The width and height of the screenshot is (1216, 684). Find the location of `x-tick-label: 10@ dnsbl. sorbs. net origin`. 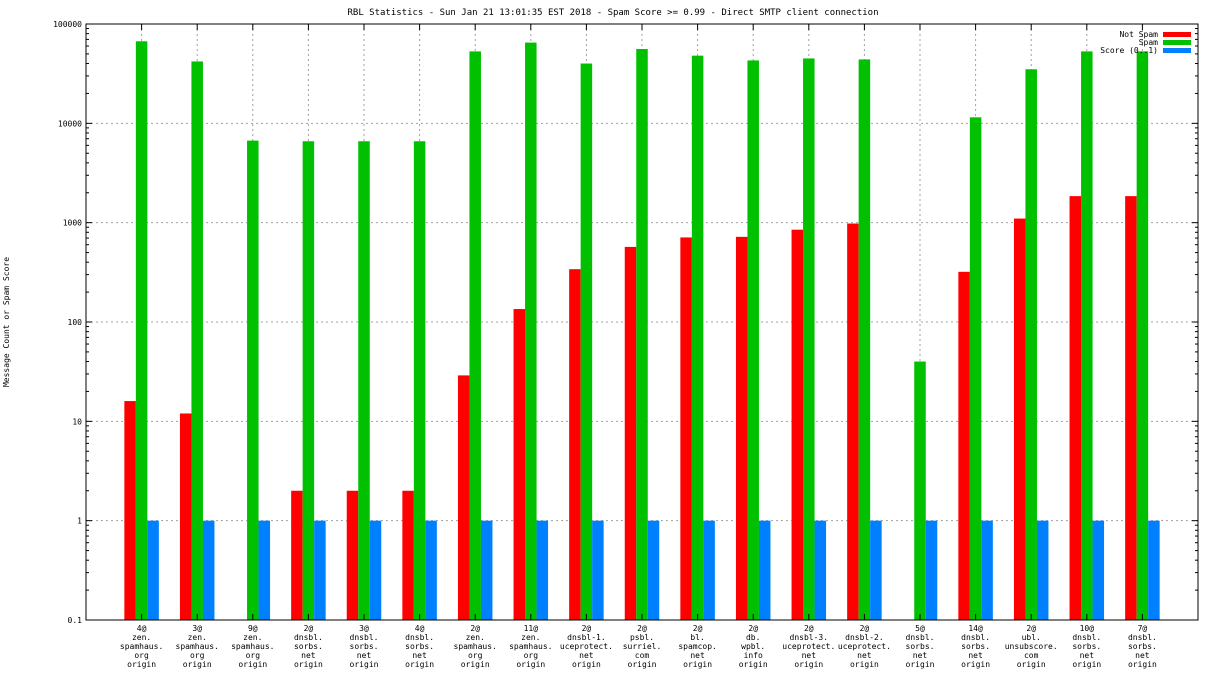

x-tick-label: 10@ dnsbl. sorbs. net origin is located at coordinates (1086, 646).